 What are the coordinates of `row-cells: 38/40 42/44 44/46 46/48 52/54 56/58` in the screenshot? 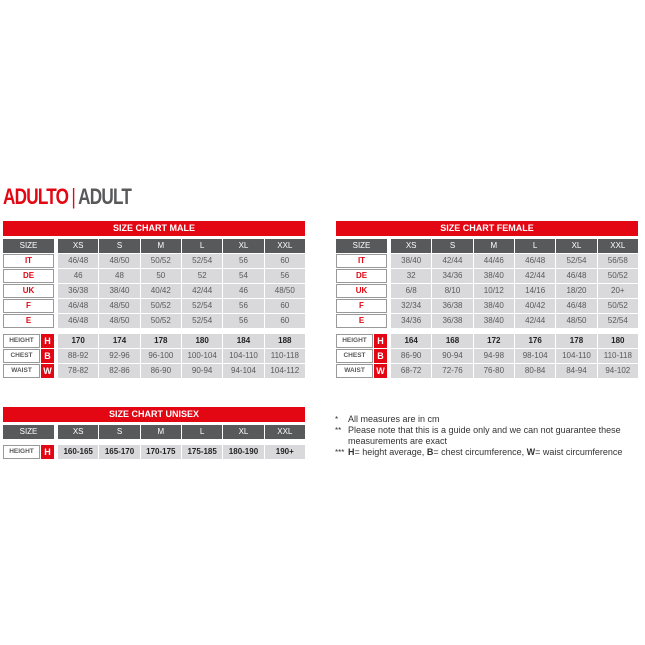 It's located at (514, 261).